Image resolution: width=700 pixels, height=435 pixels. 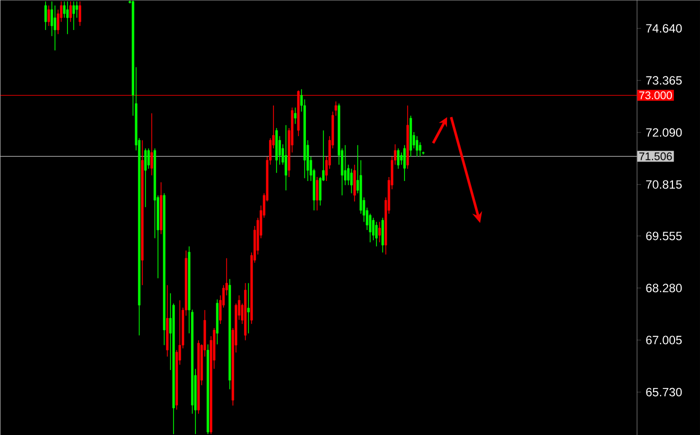 I want to click on y-tick-label: 74.640, so click(x=664, y=28).